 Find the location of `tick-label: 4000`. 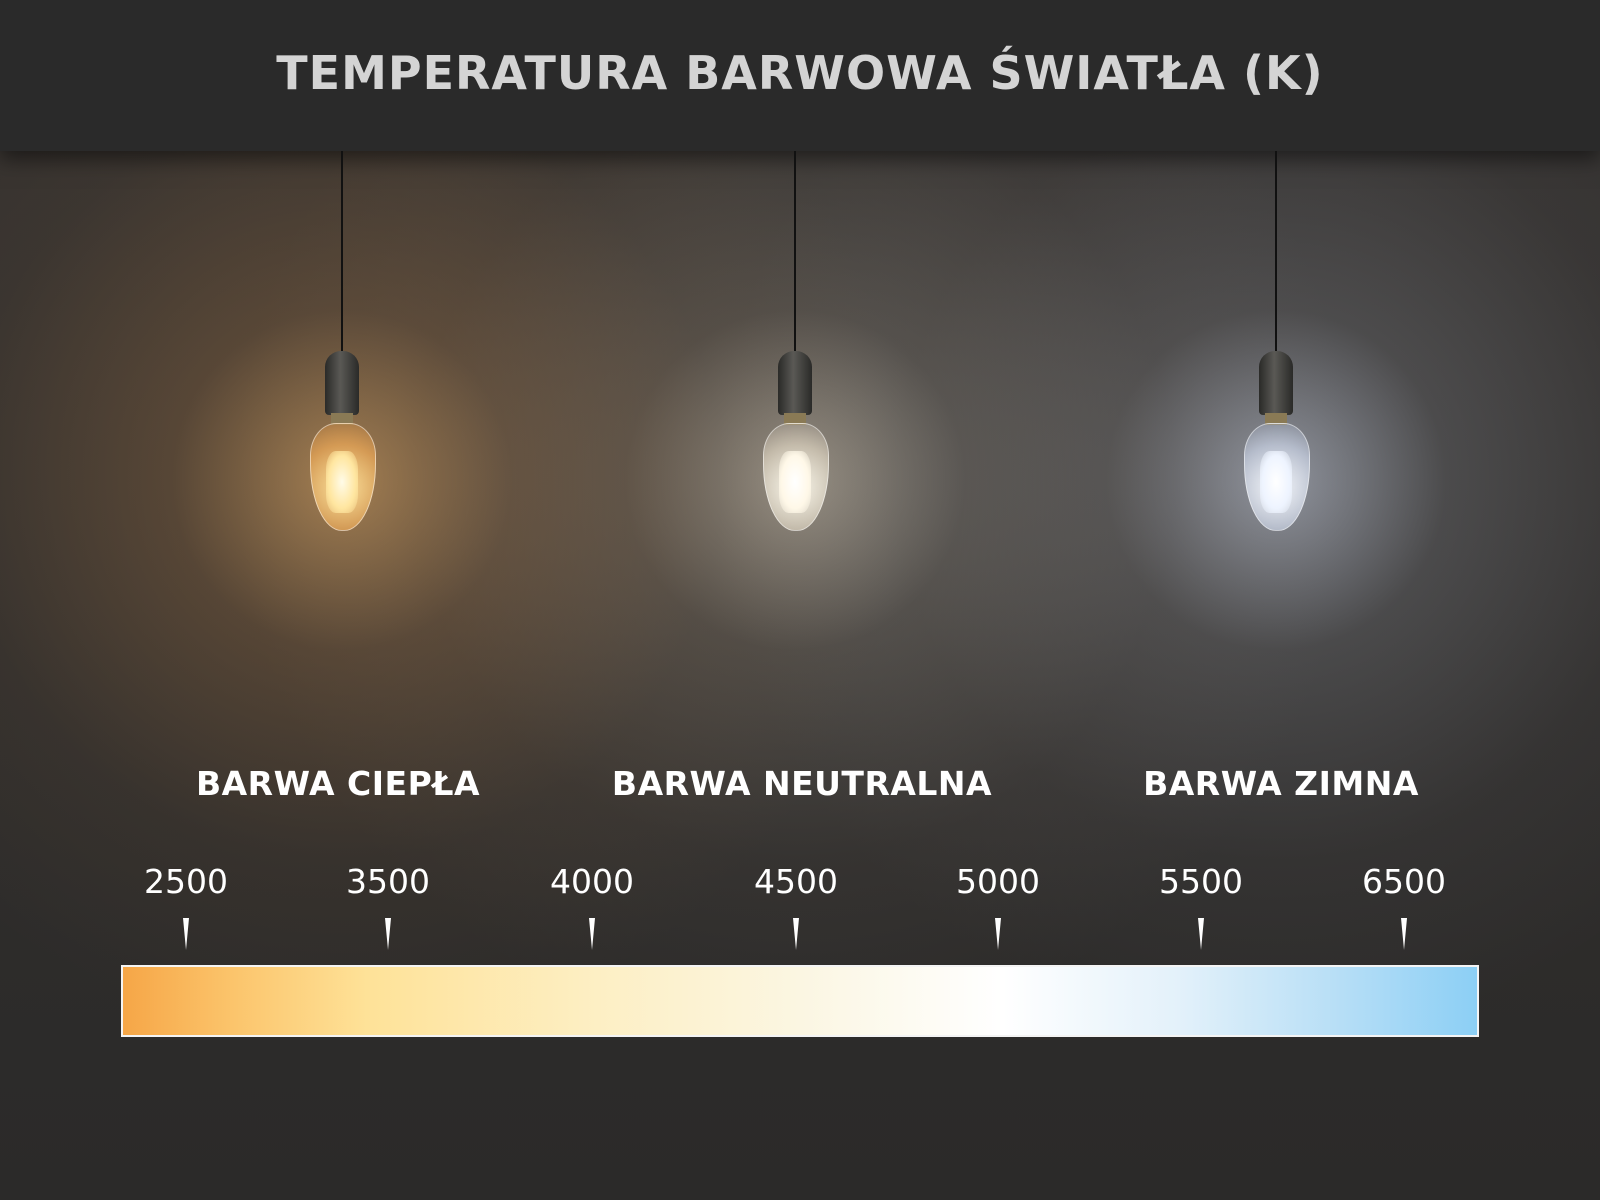

tick-label: 4000 is located at coordinates (592, 881).